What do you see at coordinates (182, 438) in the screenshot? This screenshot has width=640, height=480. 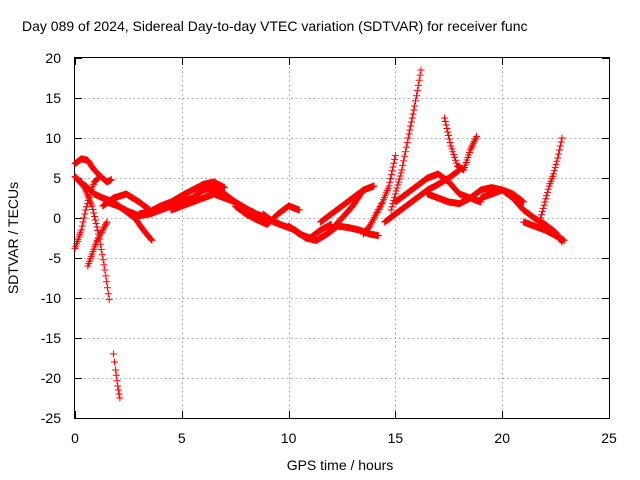 I see `x-tick-label: 5` at bounding box center [182, 438].